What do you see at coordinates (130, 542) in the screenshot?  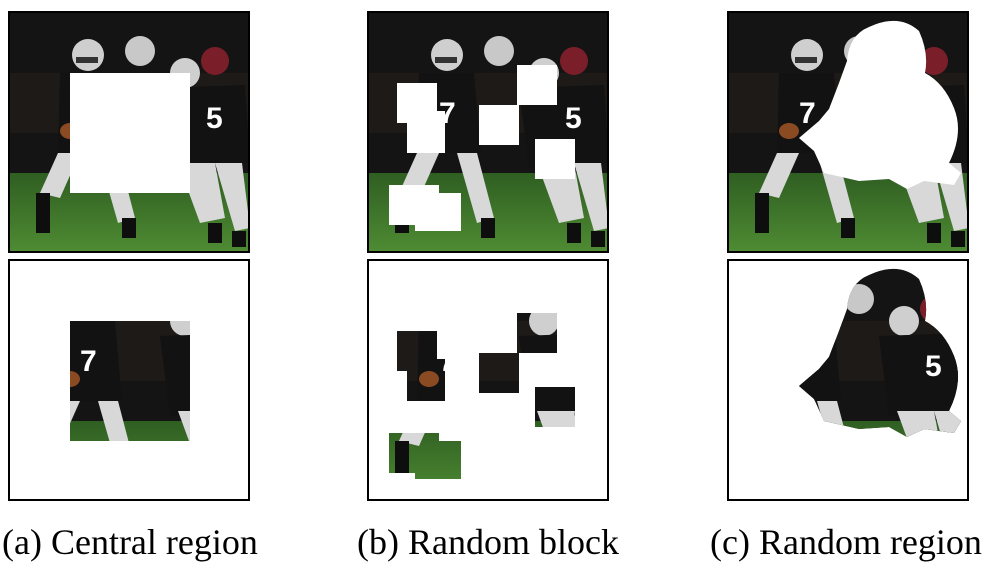 I see `caption-central-region: (a) Central region` at bounding box center [130, 542].